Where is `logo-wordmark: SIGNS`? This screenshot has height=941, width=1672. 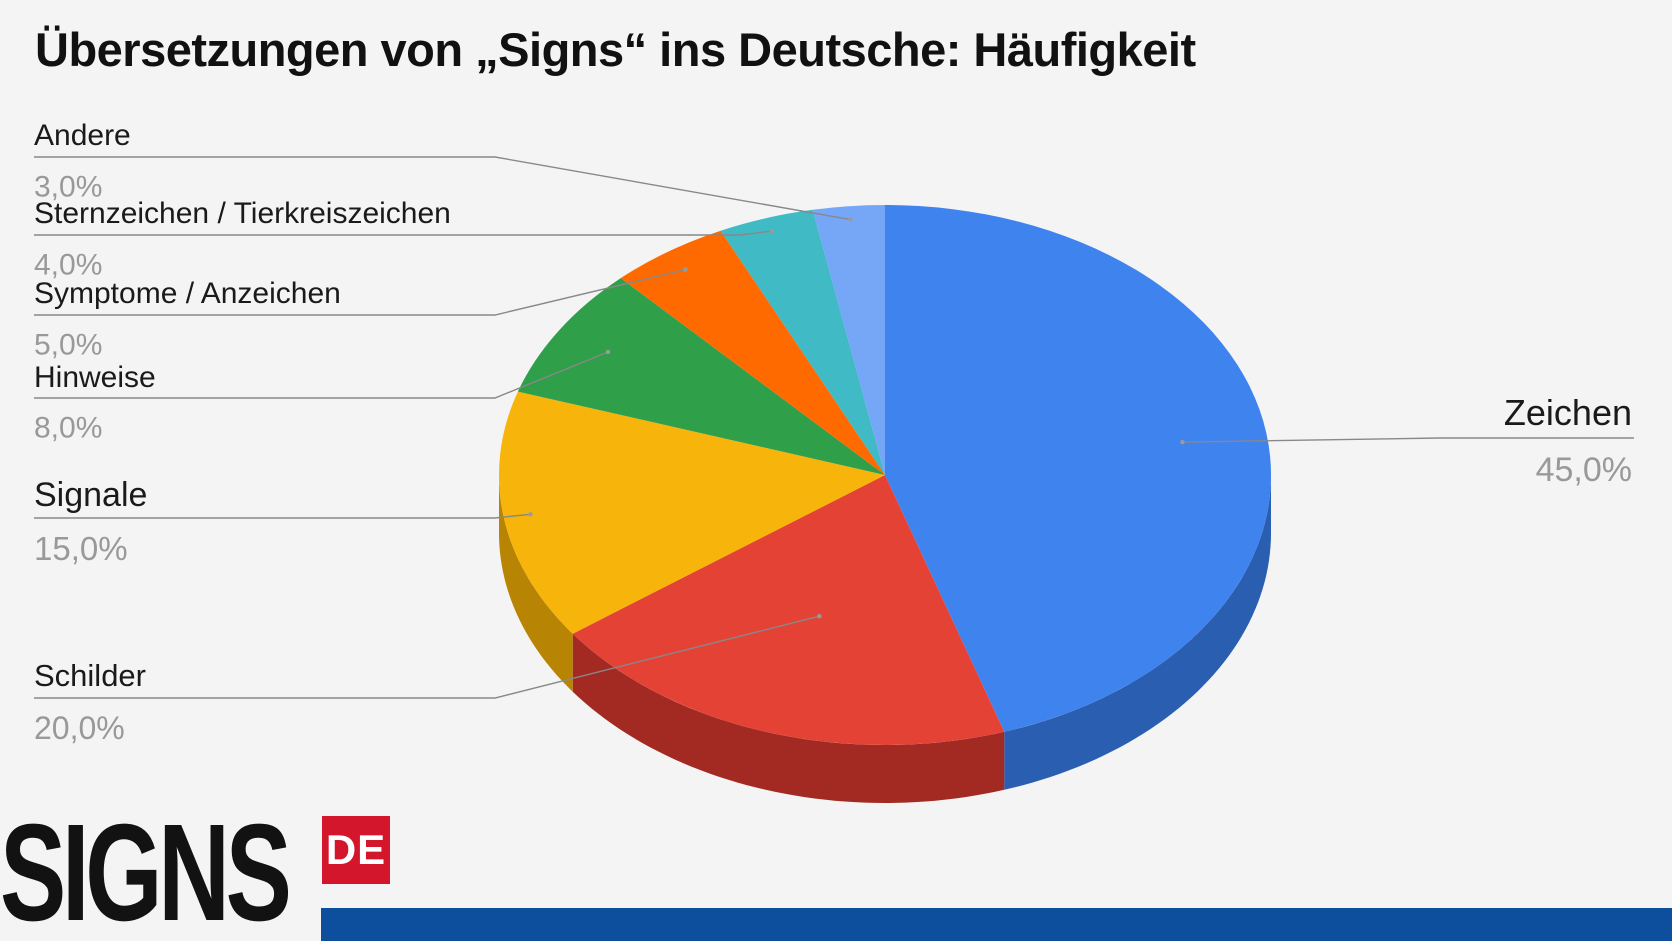 logo-wordmark: SIGNS is located at coordinates (146, 868).